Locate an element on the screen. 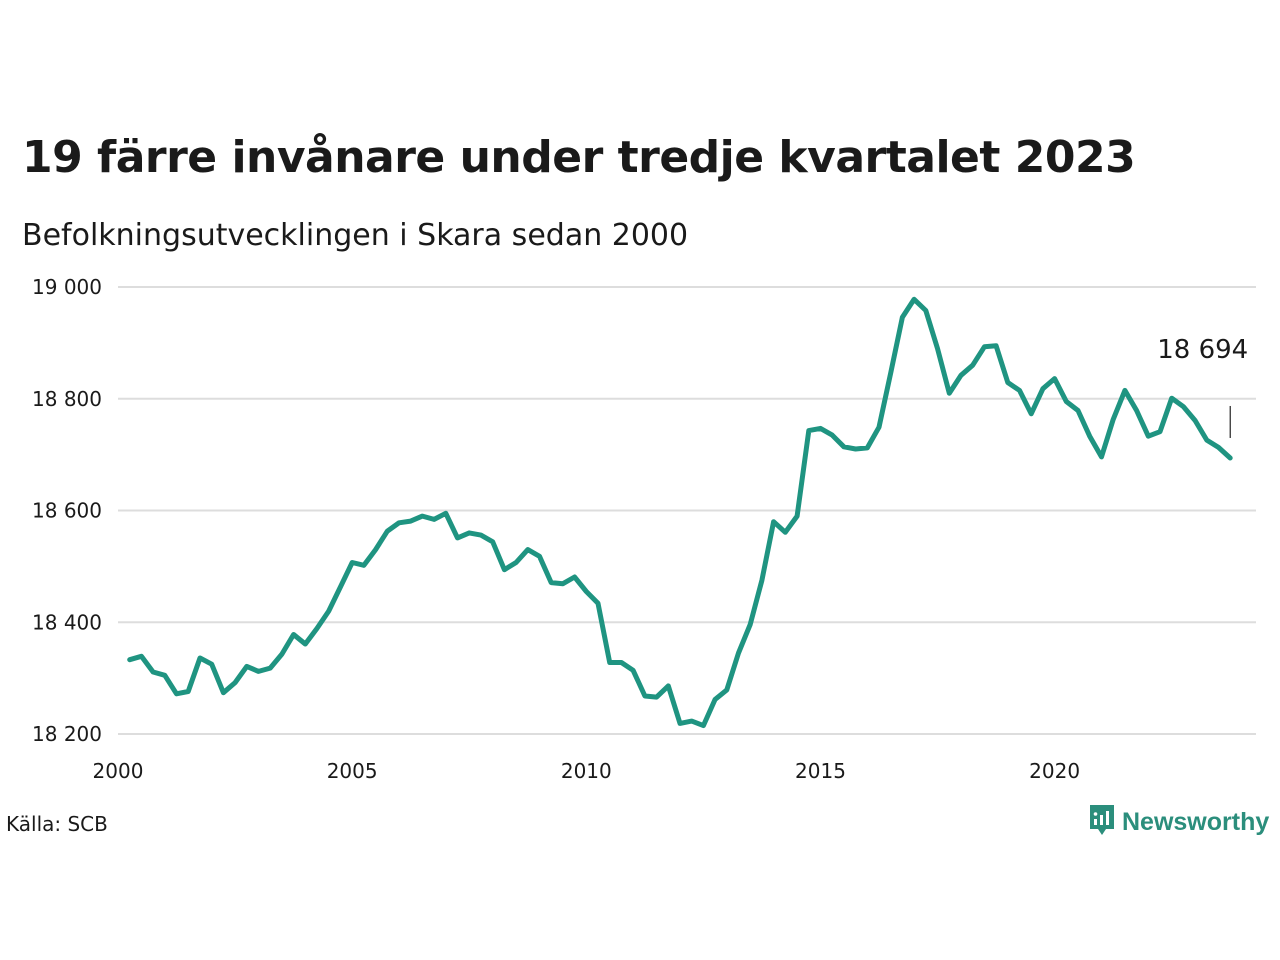  brand-logo: Newsworthy is located at coordinates (1178, 822).